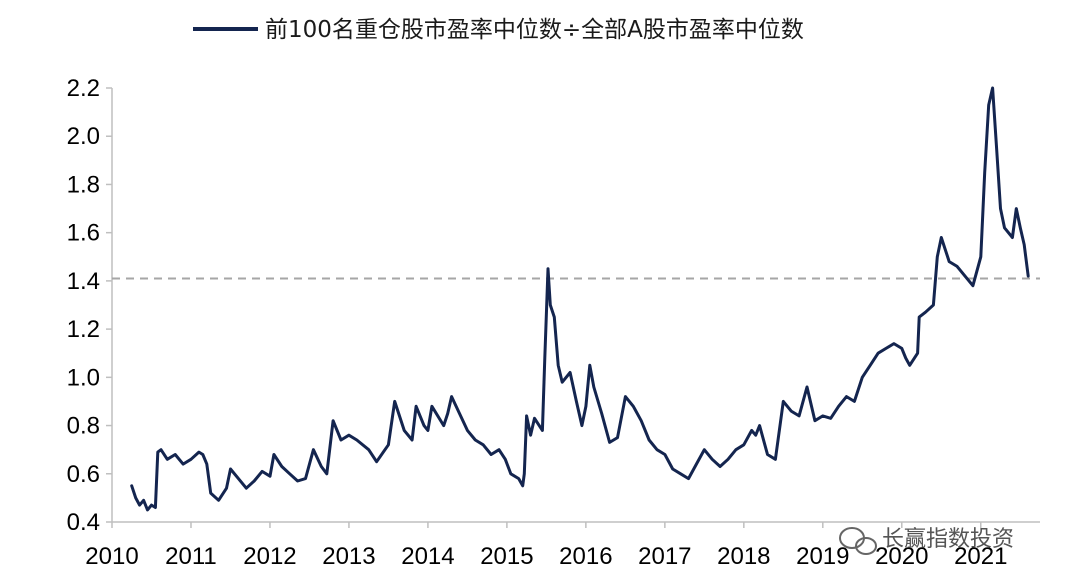 This screenshot has height=584, width=1080. I want to click on y-tick-label: 1.8, so click(83, 184).